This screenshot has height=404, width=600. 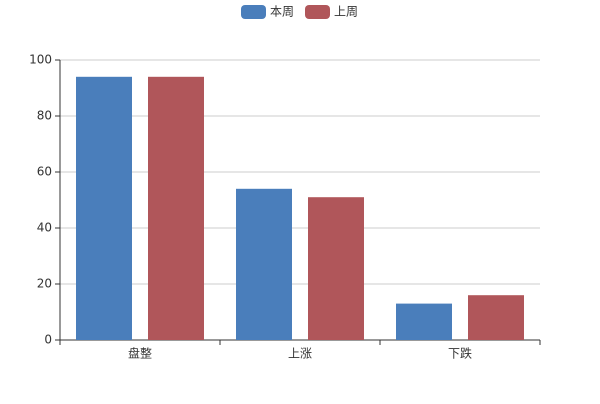 What do you see at coordinates (40, 60) in the screenshot?
I see `y-tick-label: 100` at bounding box center [40, 60].